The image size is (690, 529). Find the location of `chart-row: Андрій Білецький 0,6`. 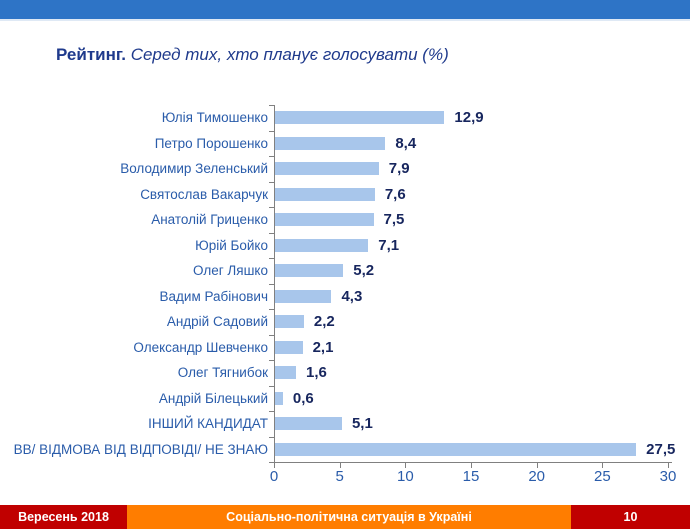

chart-row: Андрій Білецький 0,6 is located at coordinates (345, 399).